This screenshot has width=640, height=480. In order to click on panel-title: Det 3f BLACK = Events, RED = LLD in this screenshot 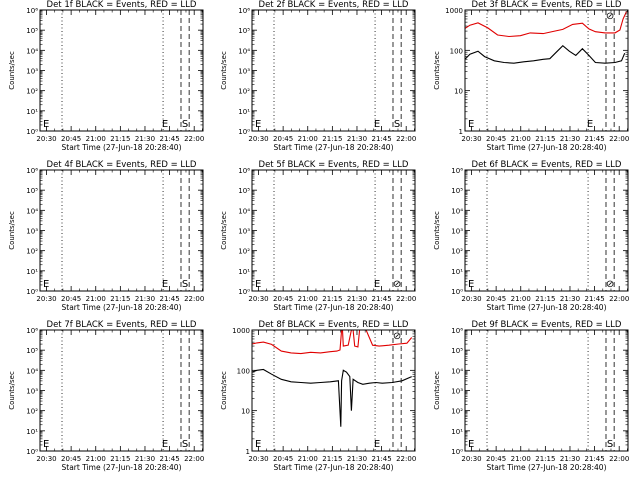, I will do `click(547, 5)`.